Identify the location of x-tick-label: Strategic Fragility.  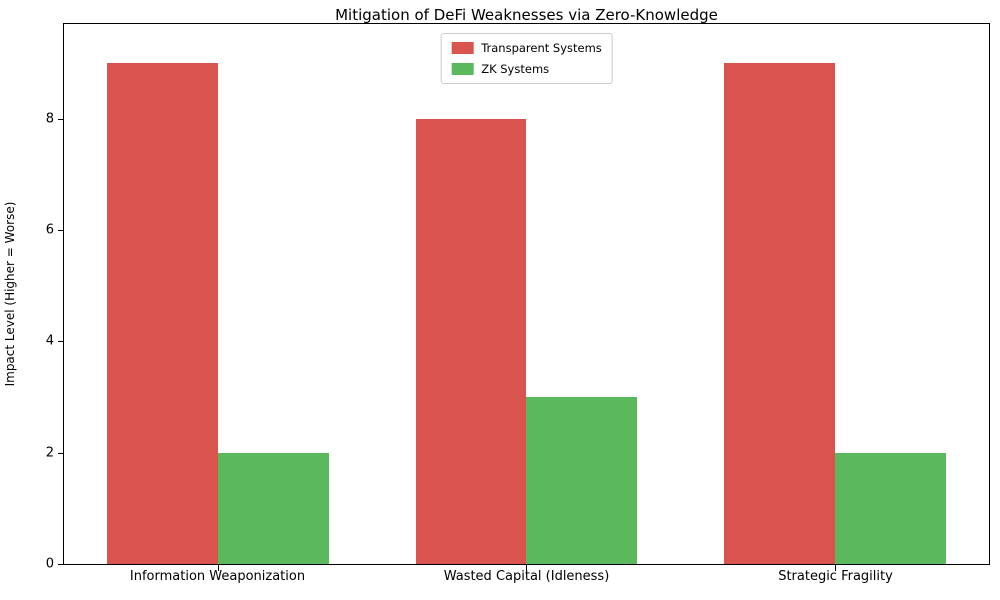
(835, 576).